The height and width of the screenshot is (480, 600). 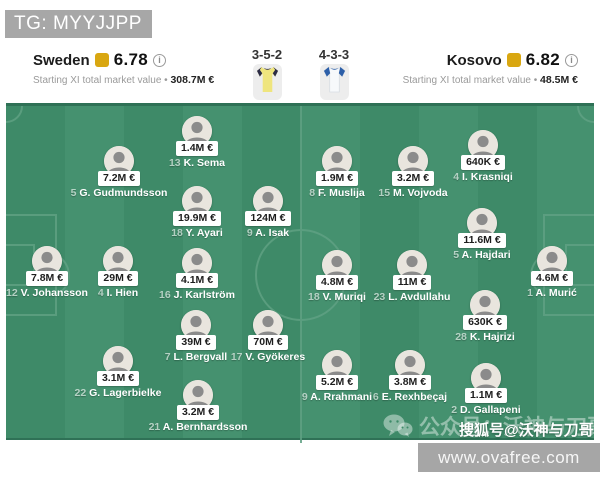 I want to click on player-lastname: K. Sema, so click(x=204, y=163).